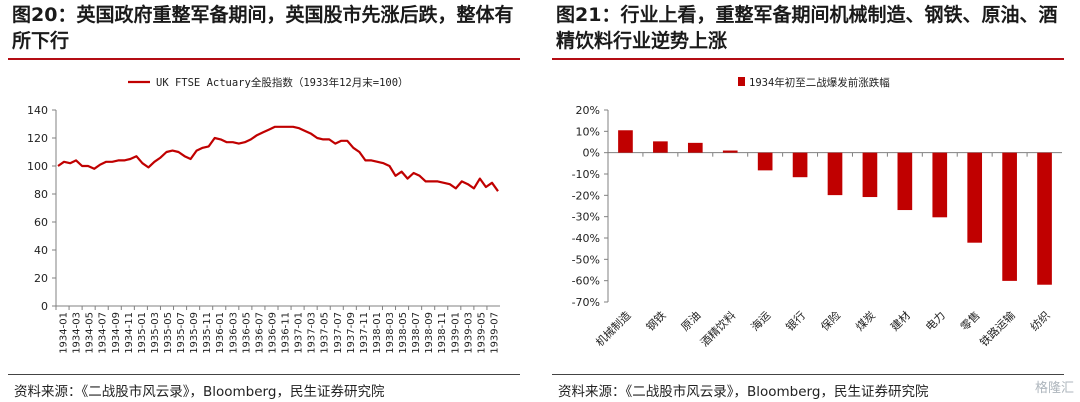 The image size is (1080, 402). What do you see at coordinates (586, 217) in the screenshot?
I see `y-tick-label: -30%` at bounding box center [586, 217].